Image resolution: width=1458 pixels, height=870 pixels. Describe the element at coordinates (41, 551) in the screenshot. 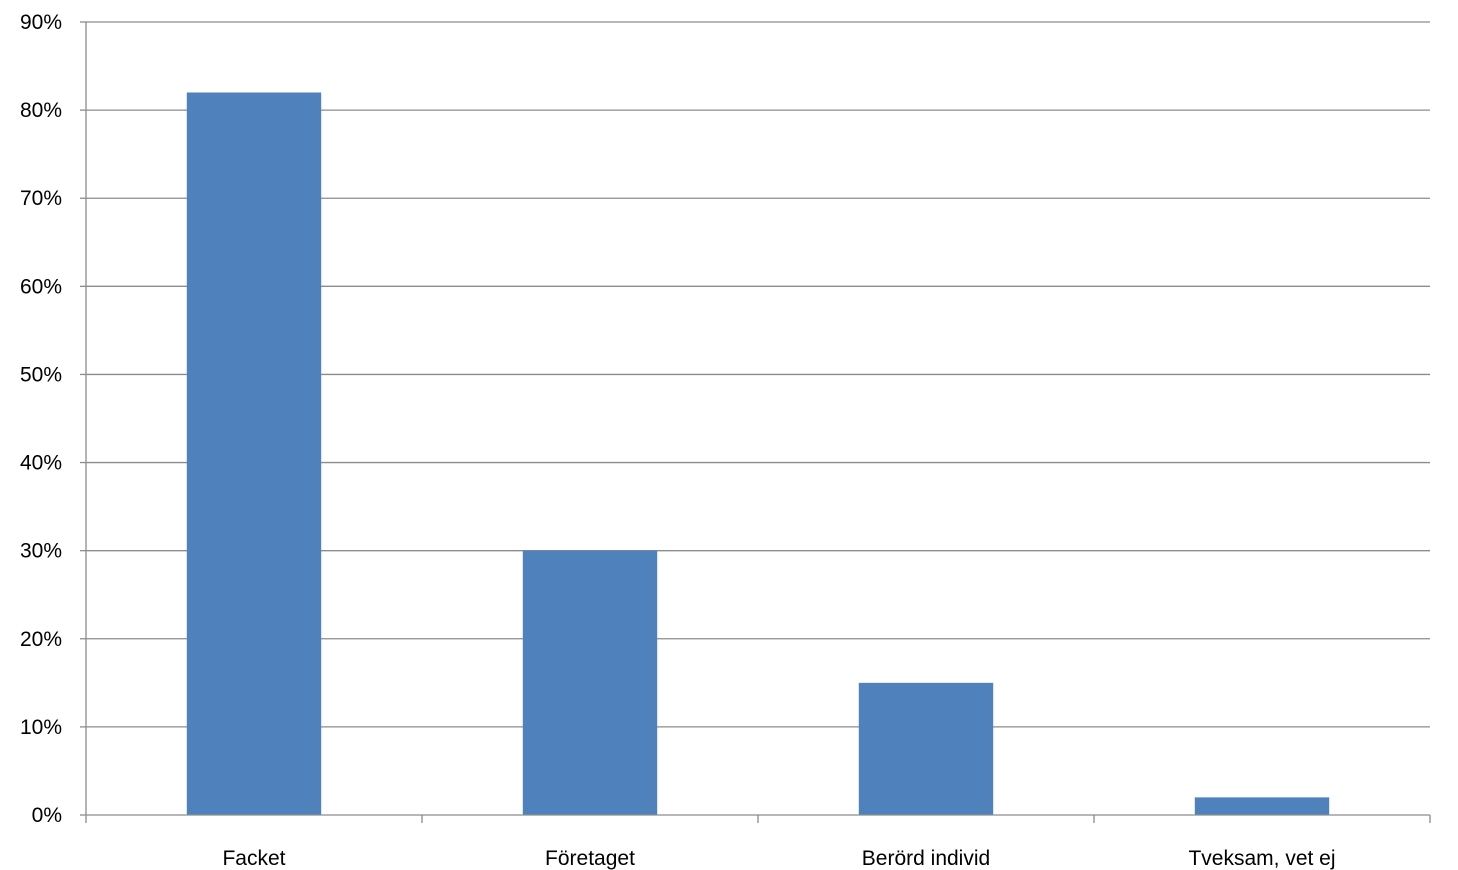

I see `y-tick-label: 30%` at that location.